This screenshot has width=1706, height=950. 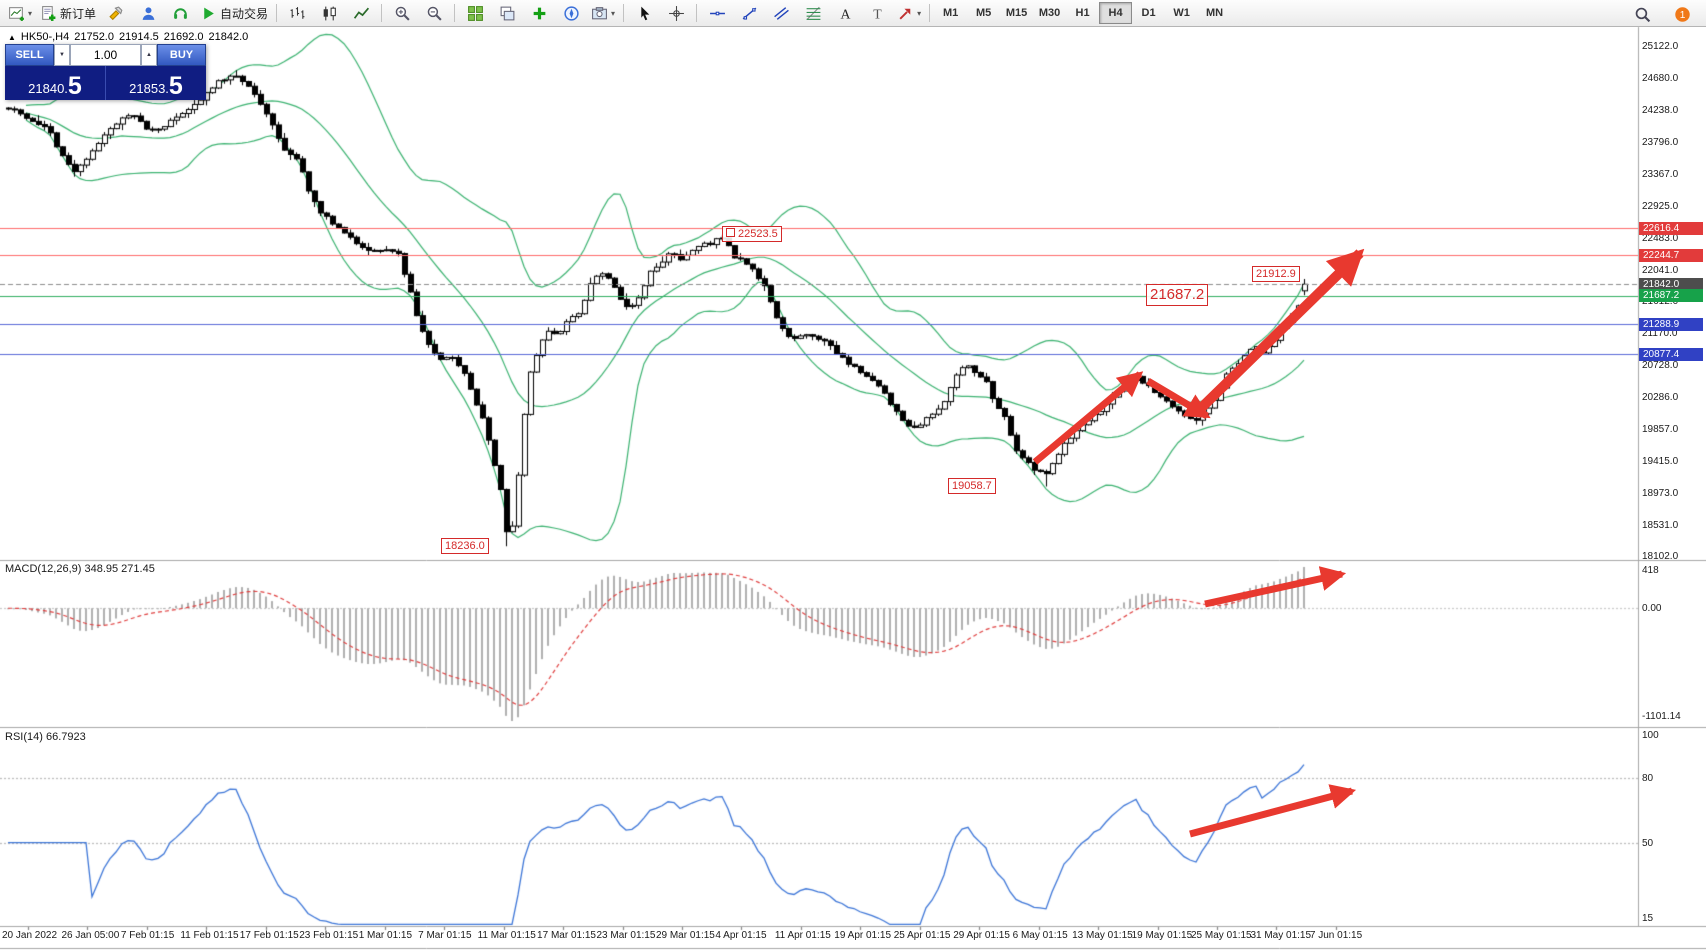 What do you see at coordinates (1082, 13) in the screenshot?
I see `timeframe-h1-button: H1` at bounding box center [1082, 13].